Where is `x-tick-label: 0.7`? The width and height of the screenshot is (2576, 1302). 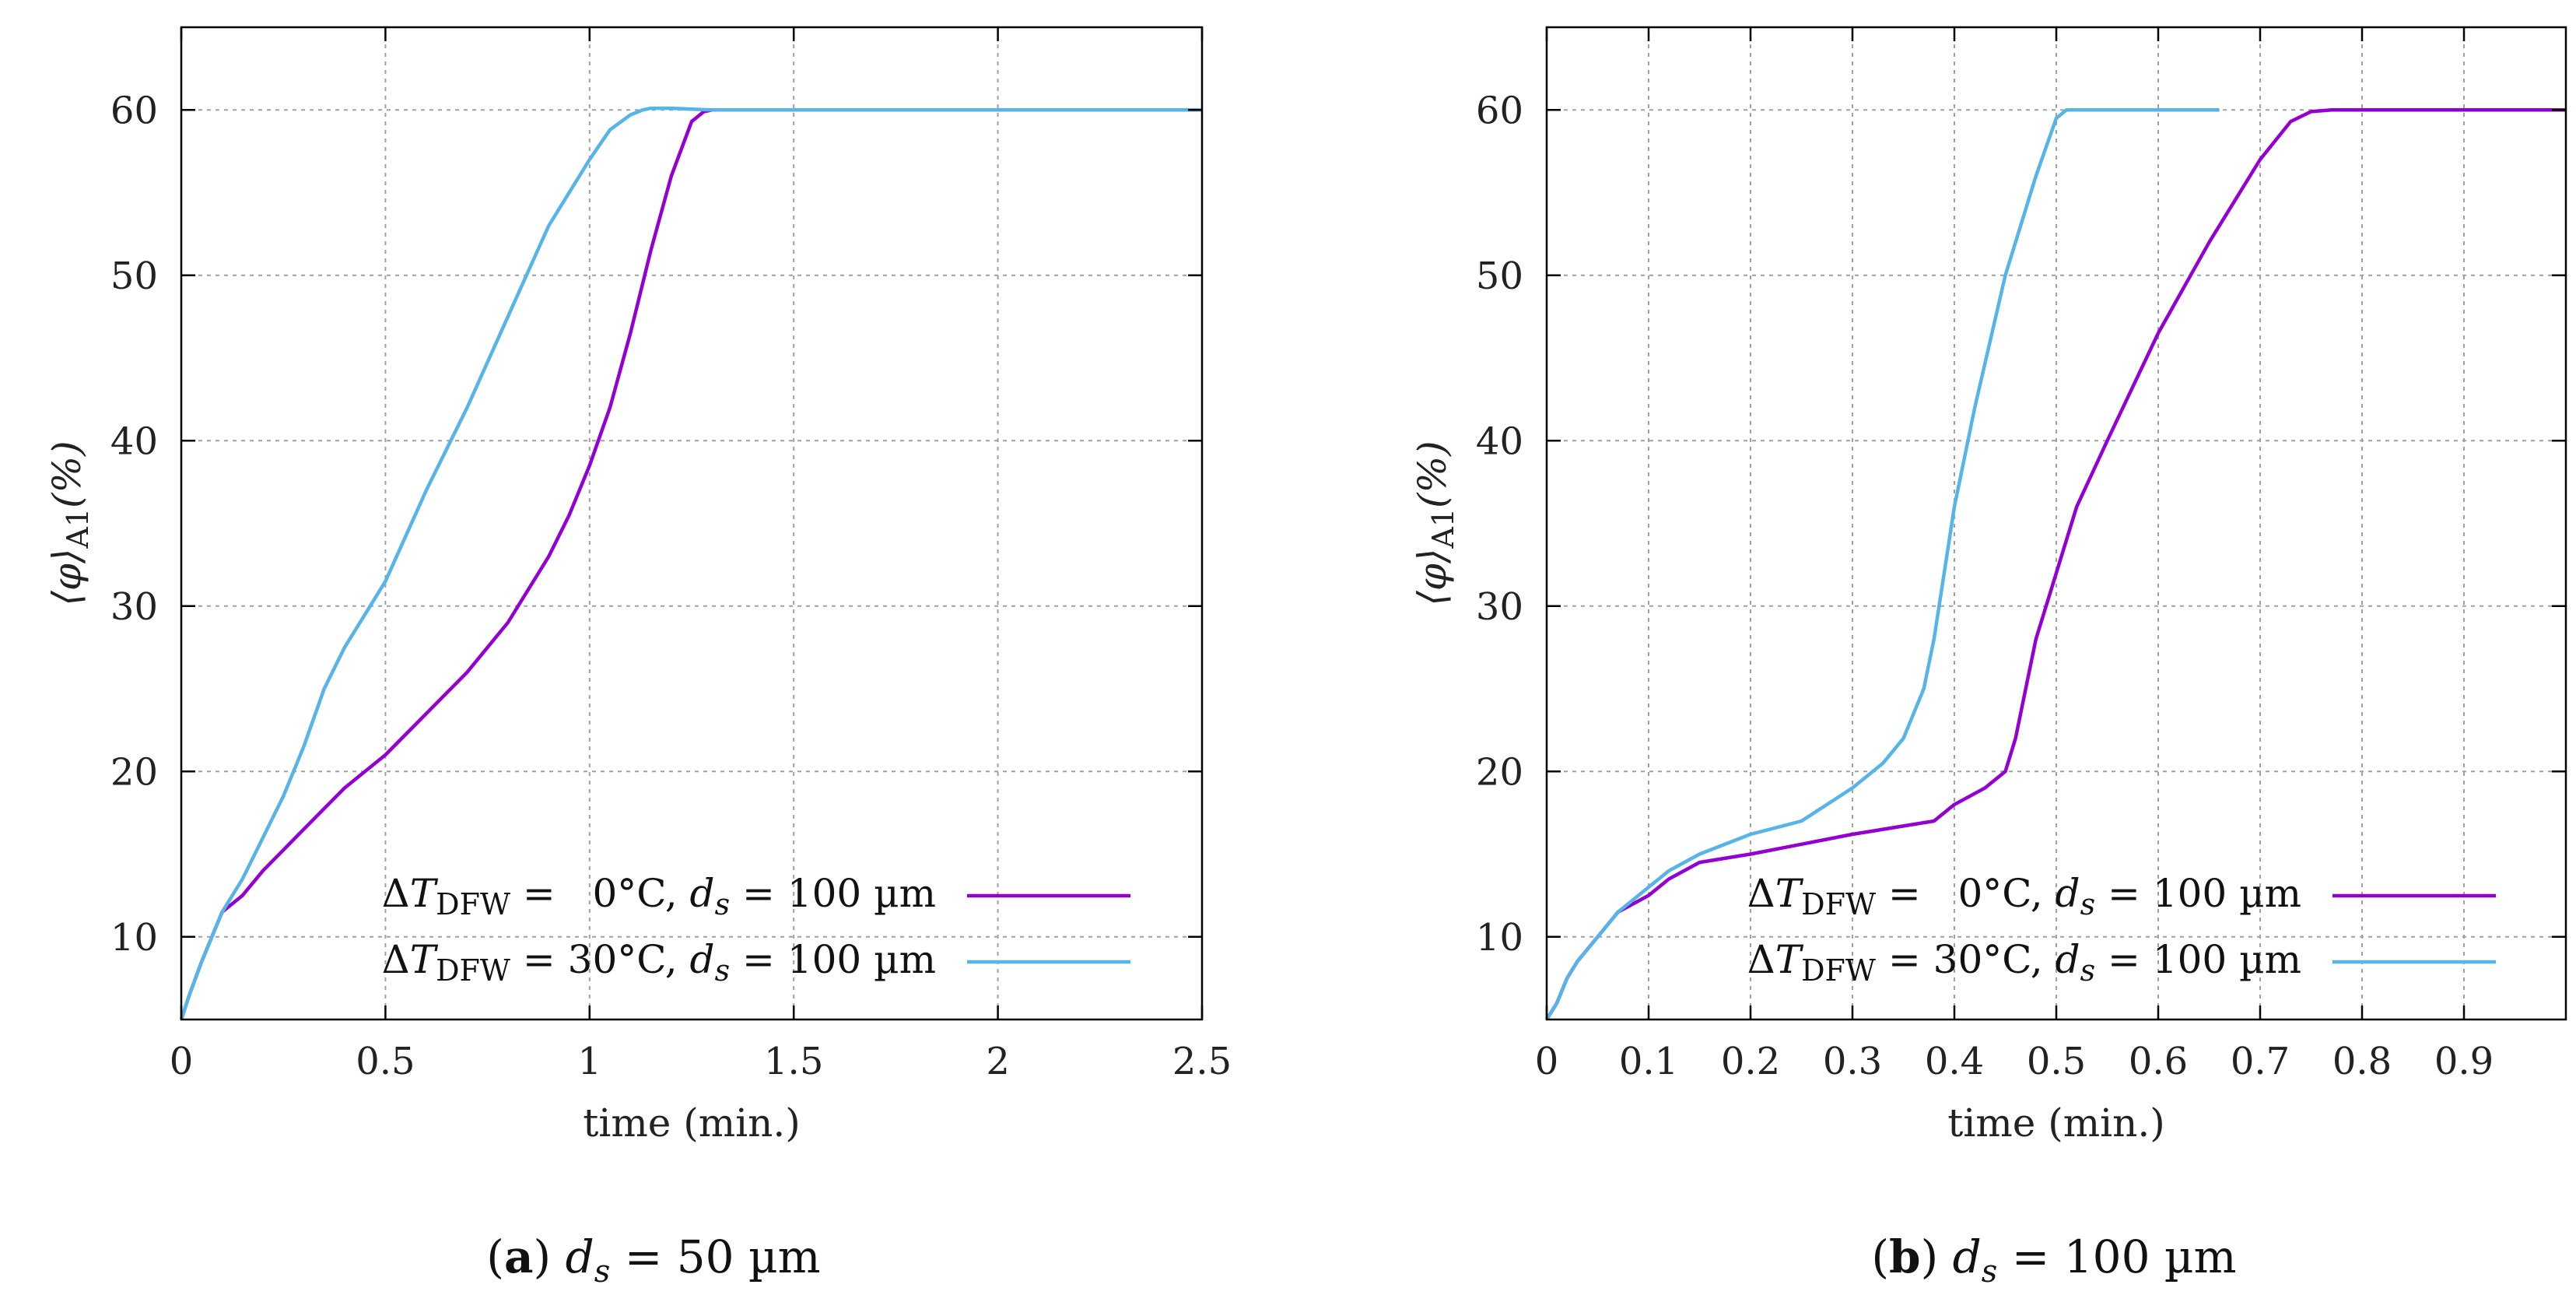
x-tick-label: 0.7 is located at coordinates (2260, 1061).